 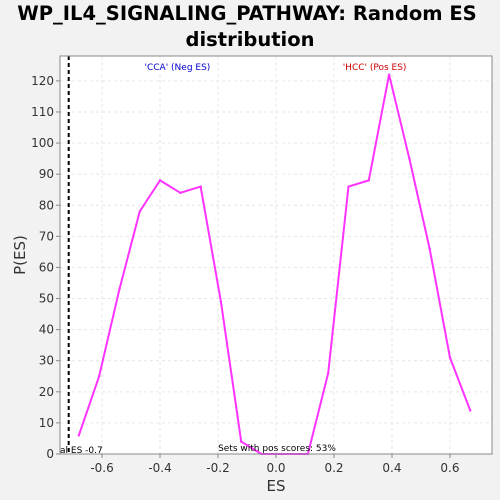 What do you see at coordinates (42, 81) in the screenshot?
I see `y-tick-label: 120` at bounding box center [42, 81].